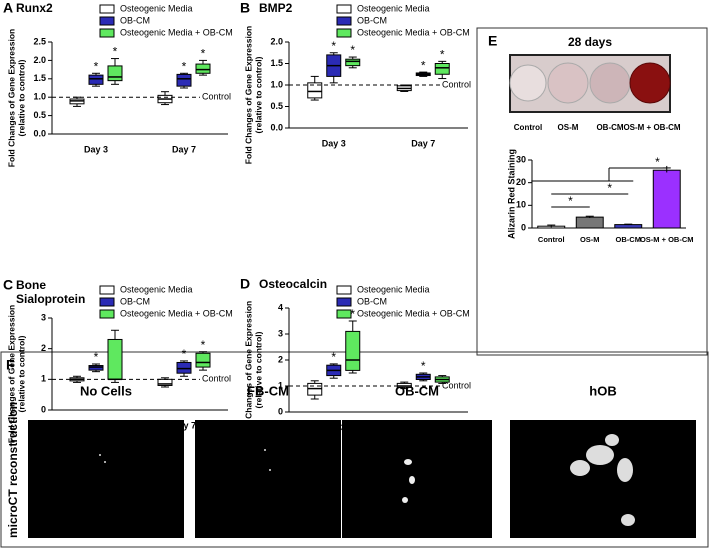 The image size is (709, 548). I want to click on y-tick-label: 4, so click(280, 307).